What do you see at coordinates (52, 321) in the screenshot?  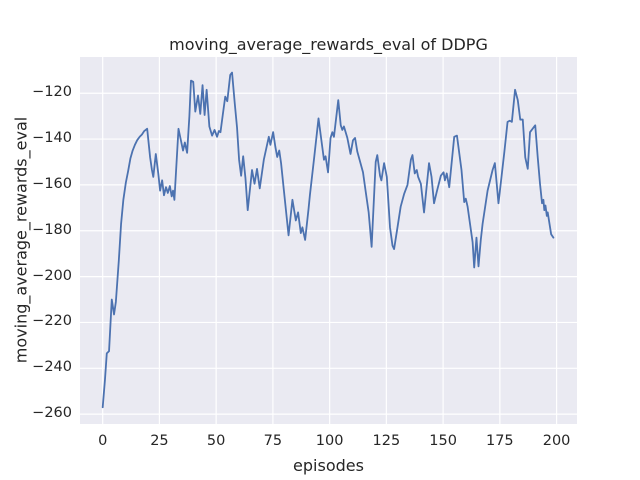 I see `y-tick-label: −220` at bounding box center [52, 321].